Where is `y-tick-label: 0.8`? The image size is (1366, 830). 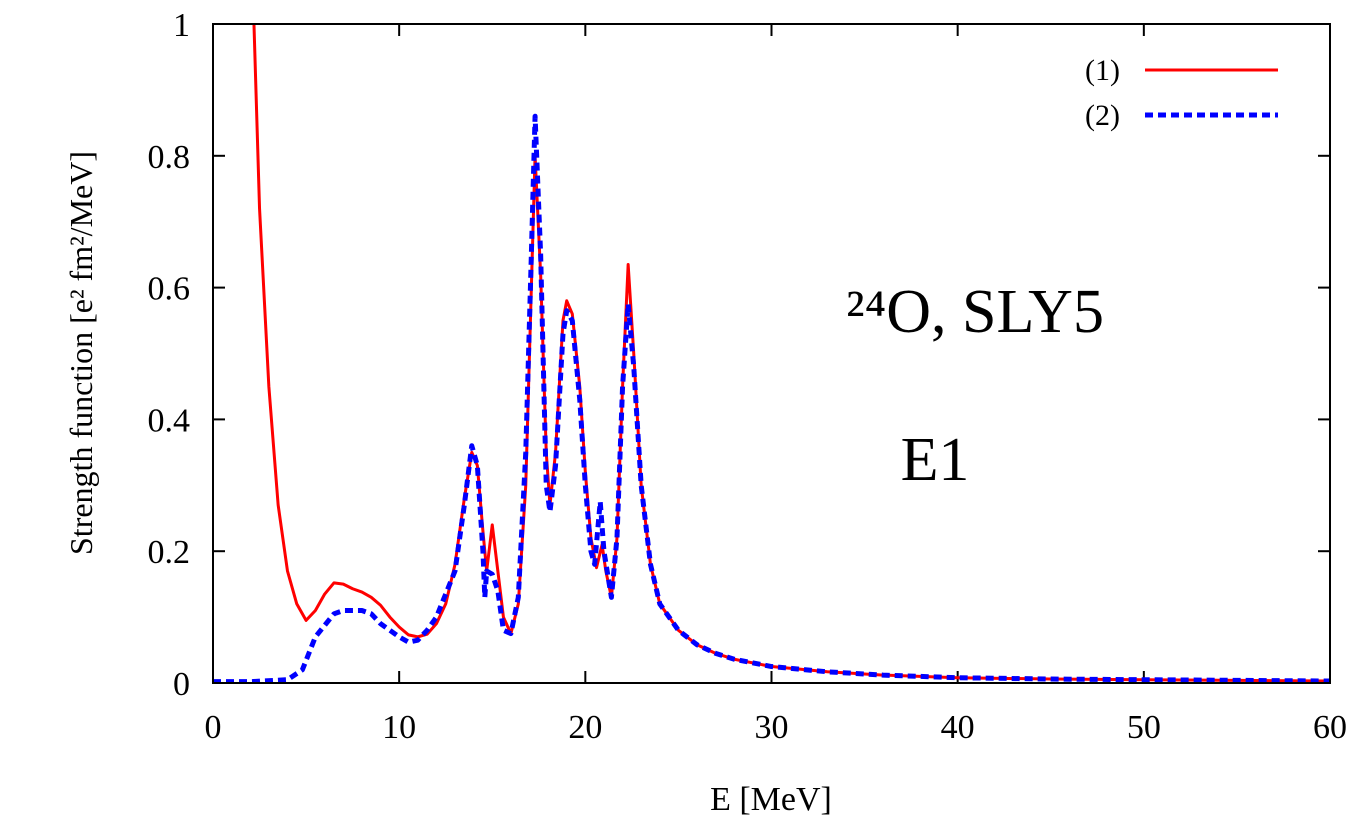
y-tick-label: 0.8 is located at coordinates (169, 157).